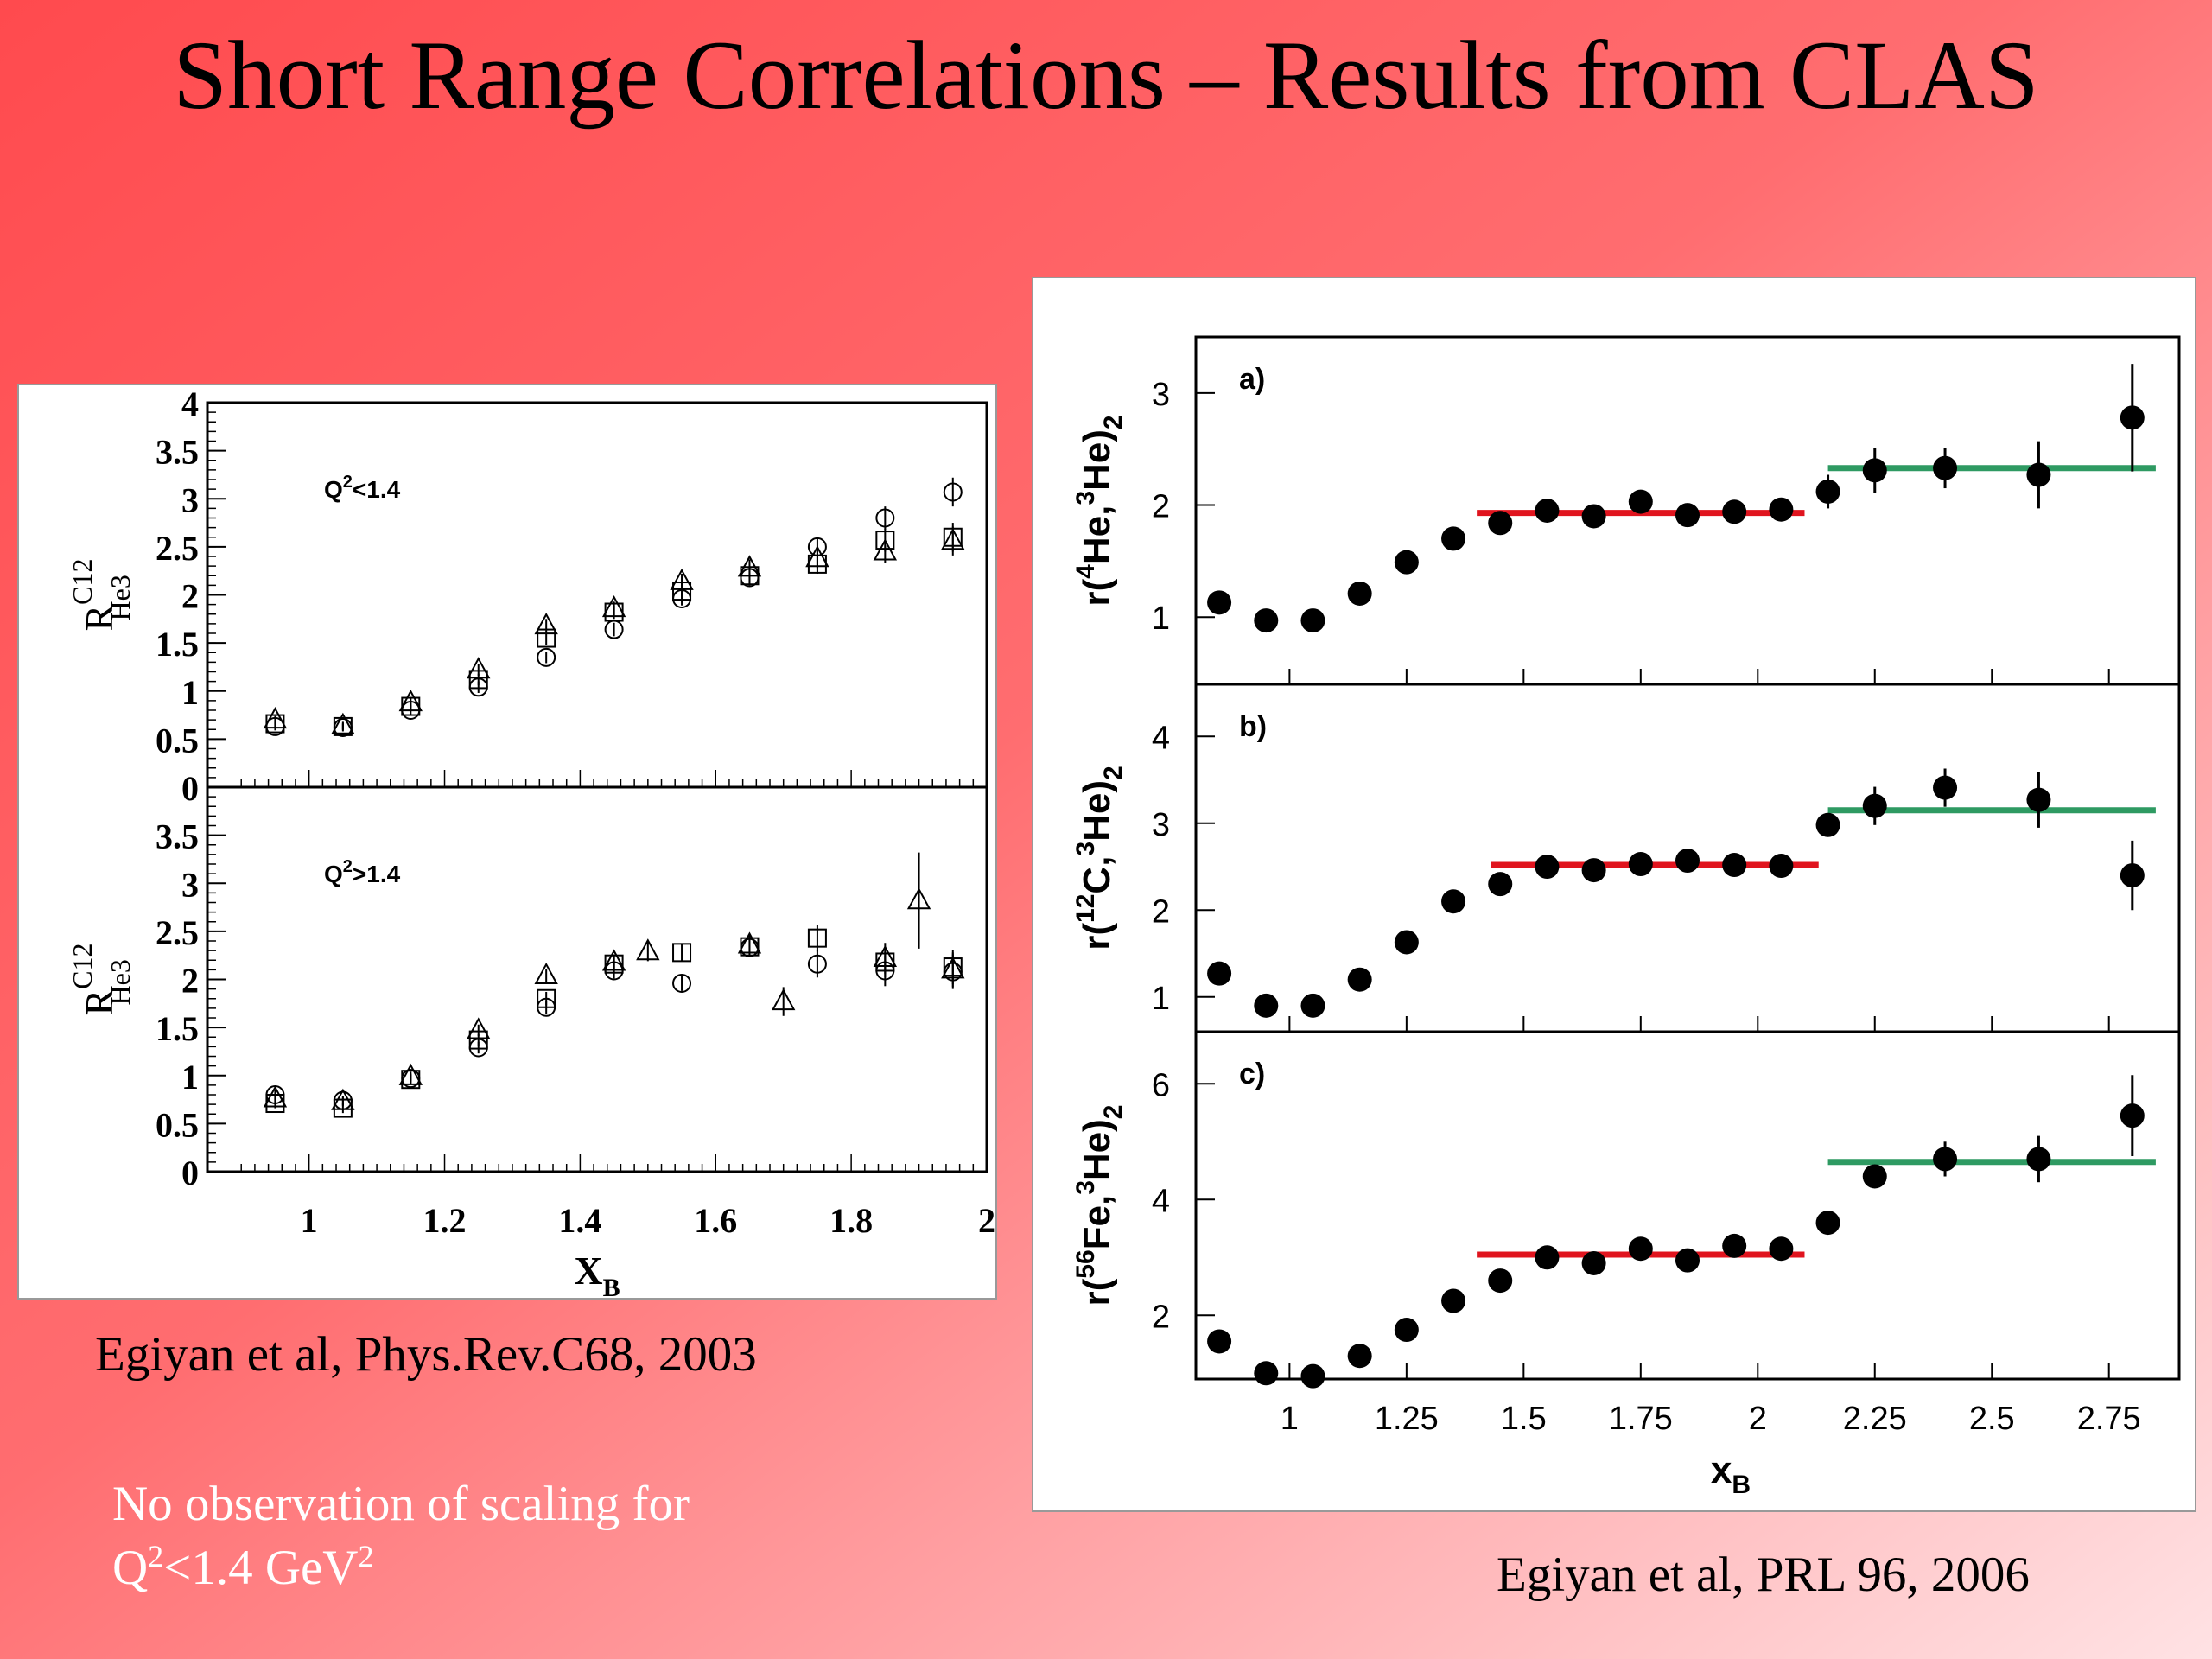  What do you see at coordinates (1524, 1419) in the screenshot?
I see `x-tick-label: 1.5` at bounding box center [1524, 1419].